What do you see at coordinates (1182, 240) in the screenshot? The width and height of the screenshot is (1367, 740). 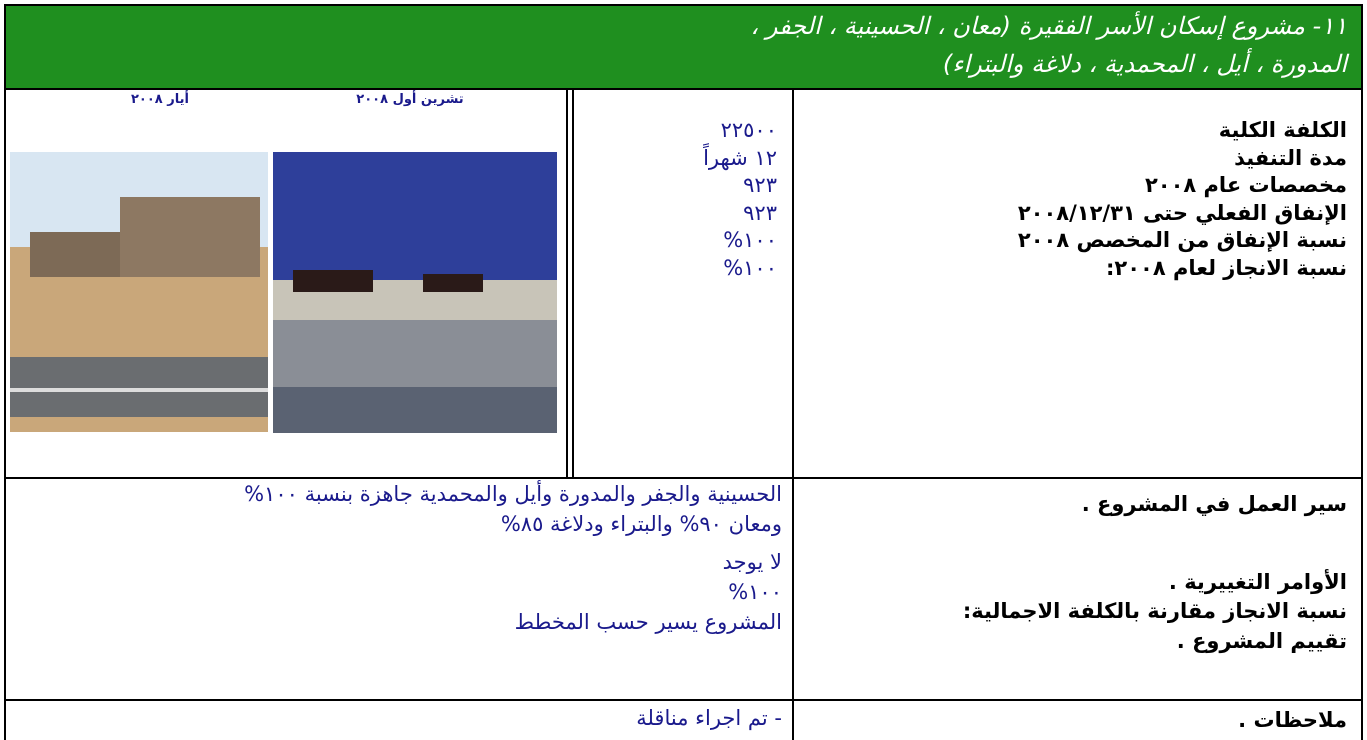 I see `label: نسبة الإنفاق من المخصص ٢٠٠٨` at bounding box center [1182, 240].